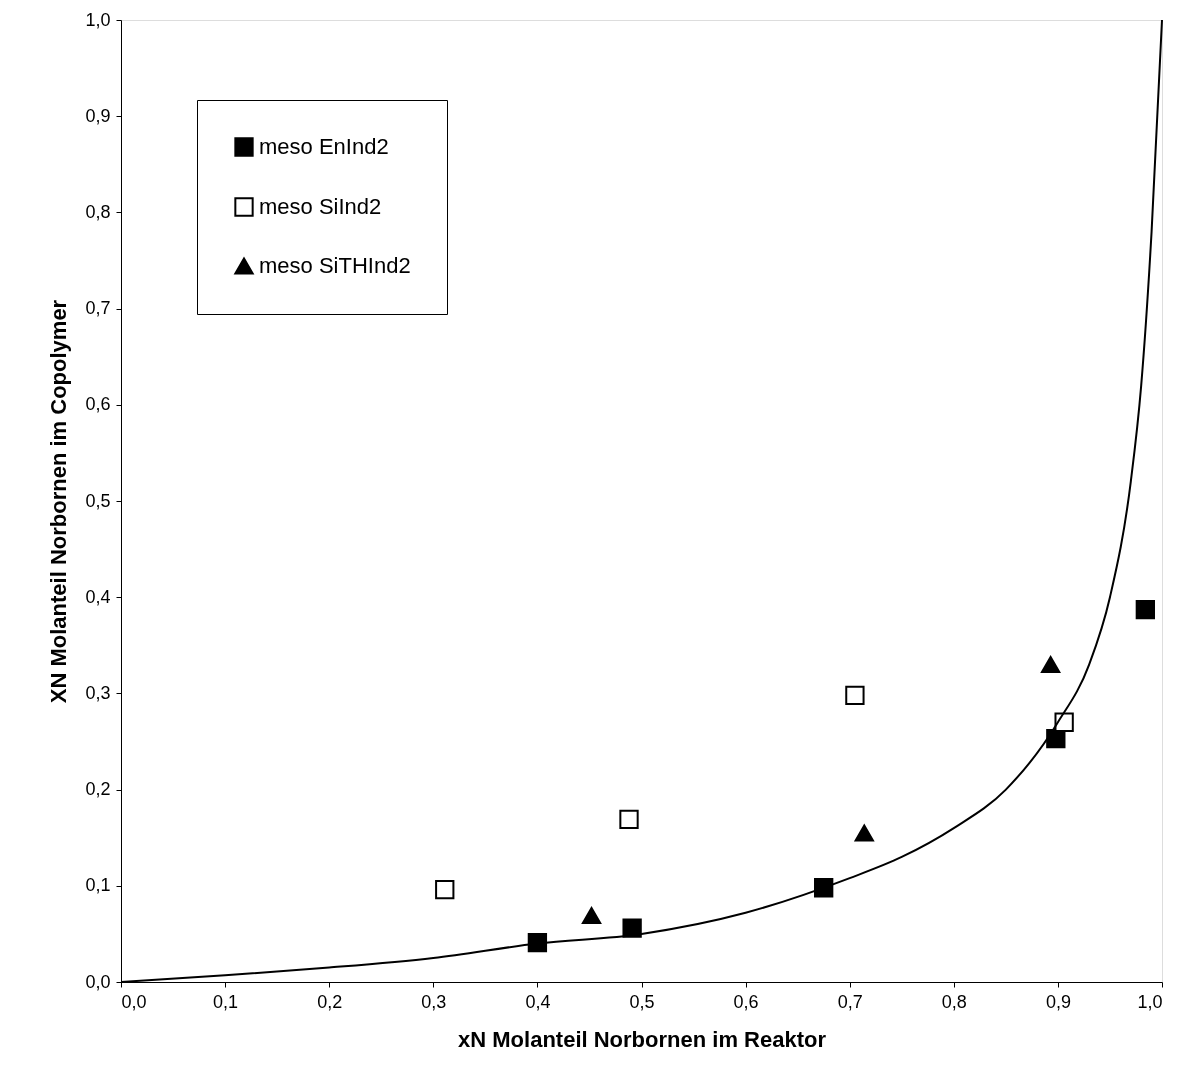  Describe the element at coordinates (642, 1001) in the screenshot. I see `x-tick-label: 0,5` at that location.